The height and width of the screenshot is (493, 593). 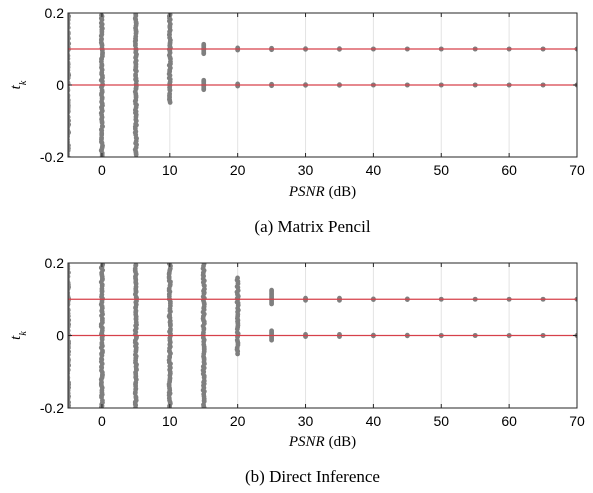 What do you see at coordinates (312, 226) in the screenshot?
I see `panel-caption: (a) Matrix Pencil` at bounding box center [312, 226].